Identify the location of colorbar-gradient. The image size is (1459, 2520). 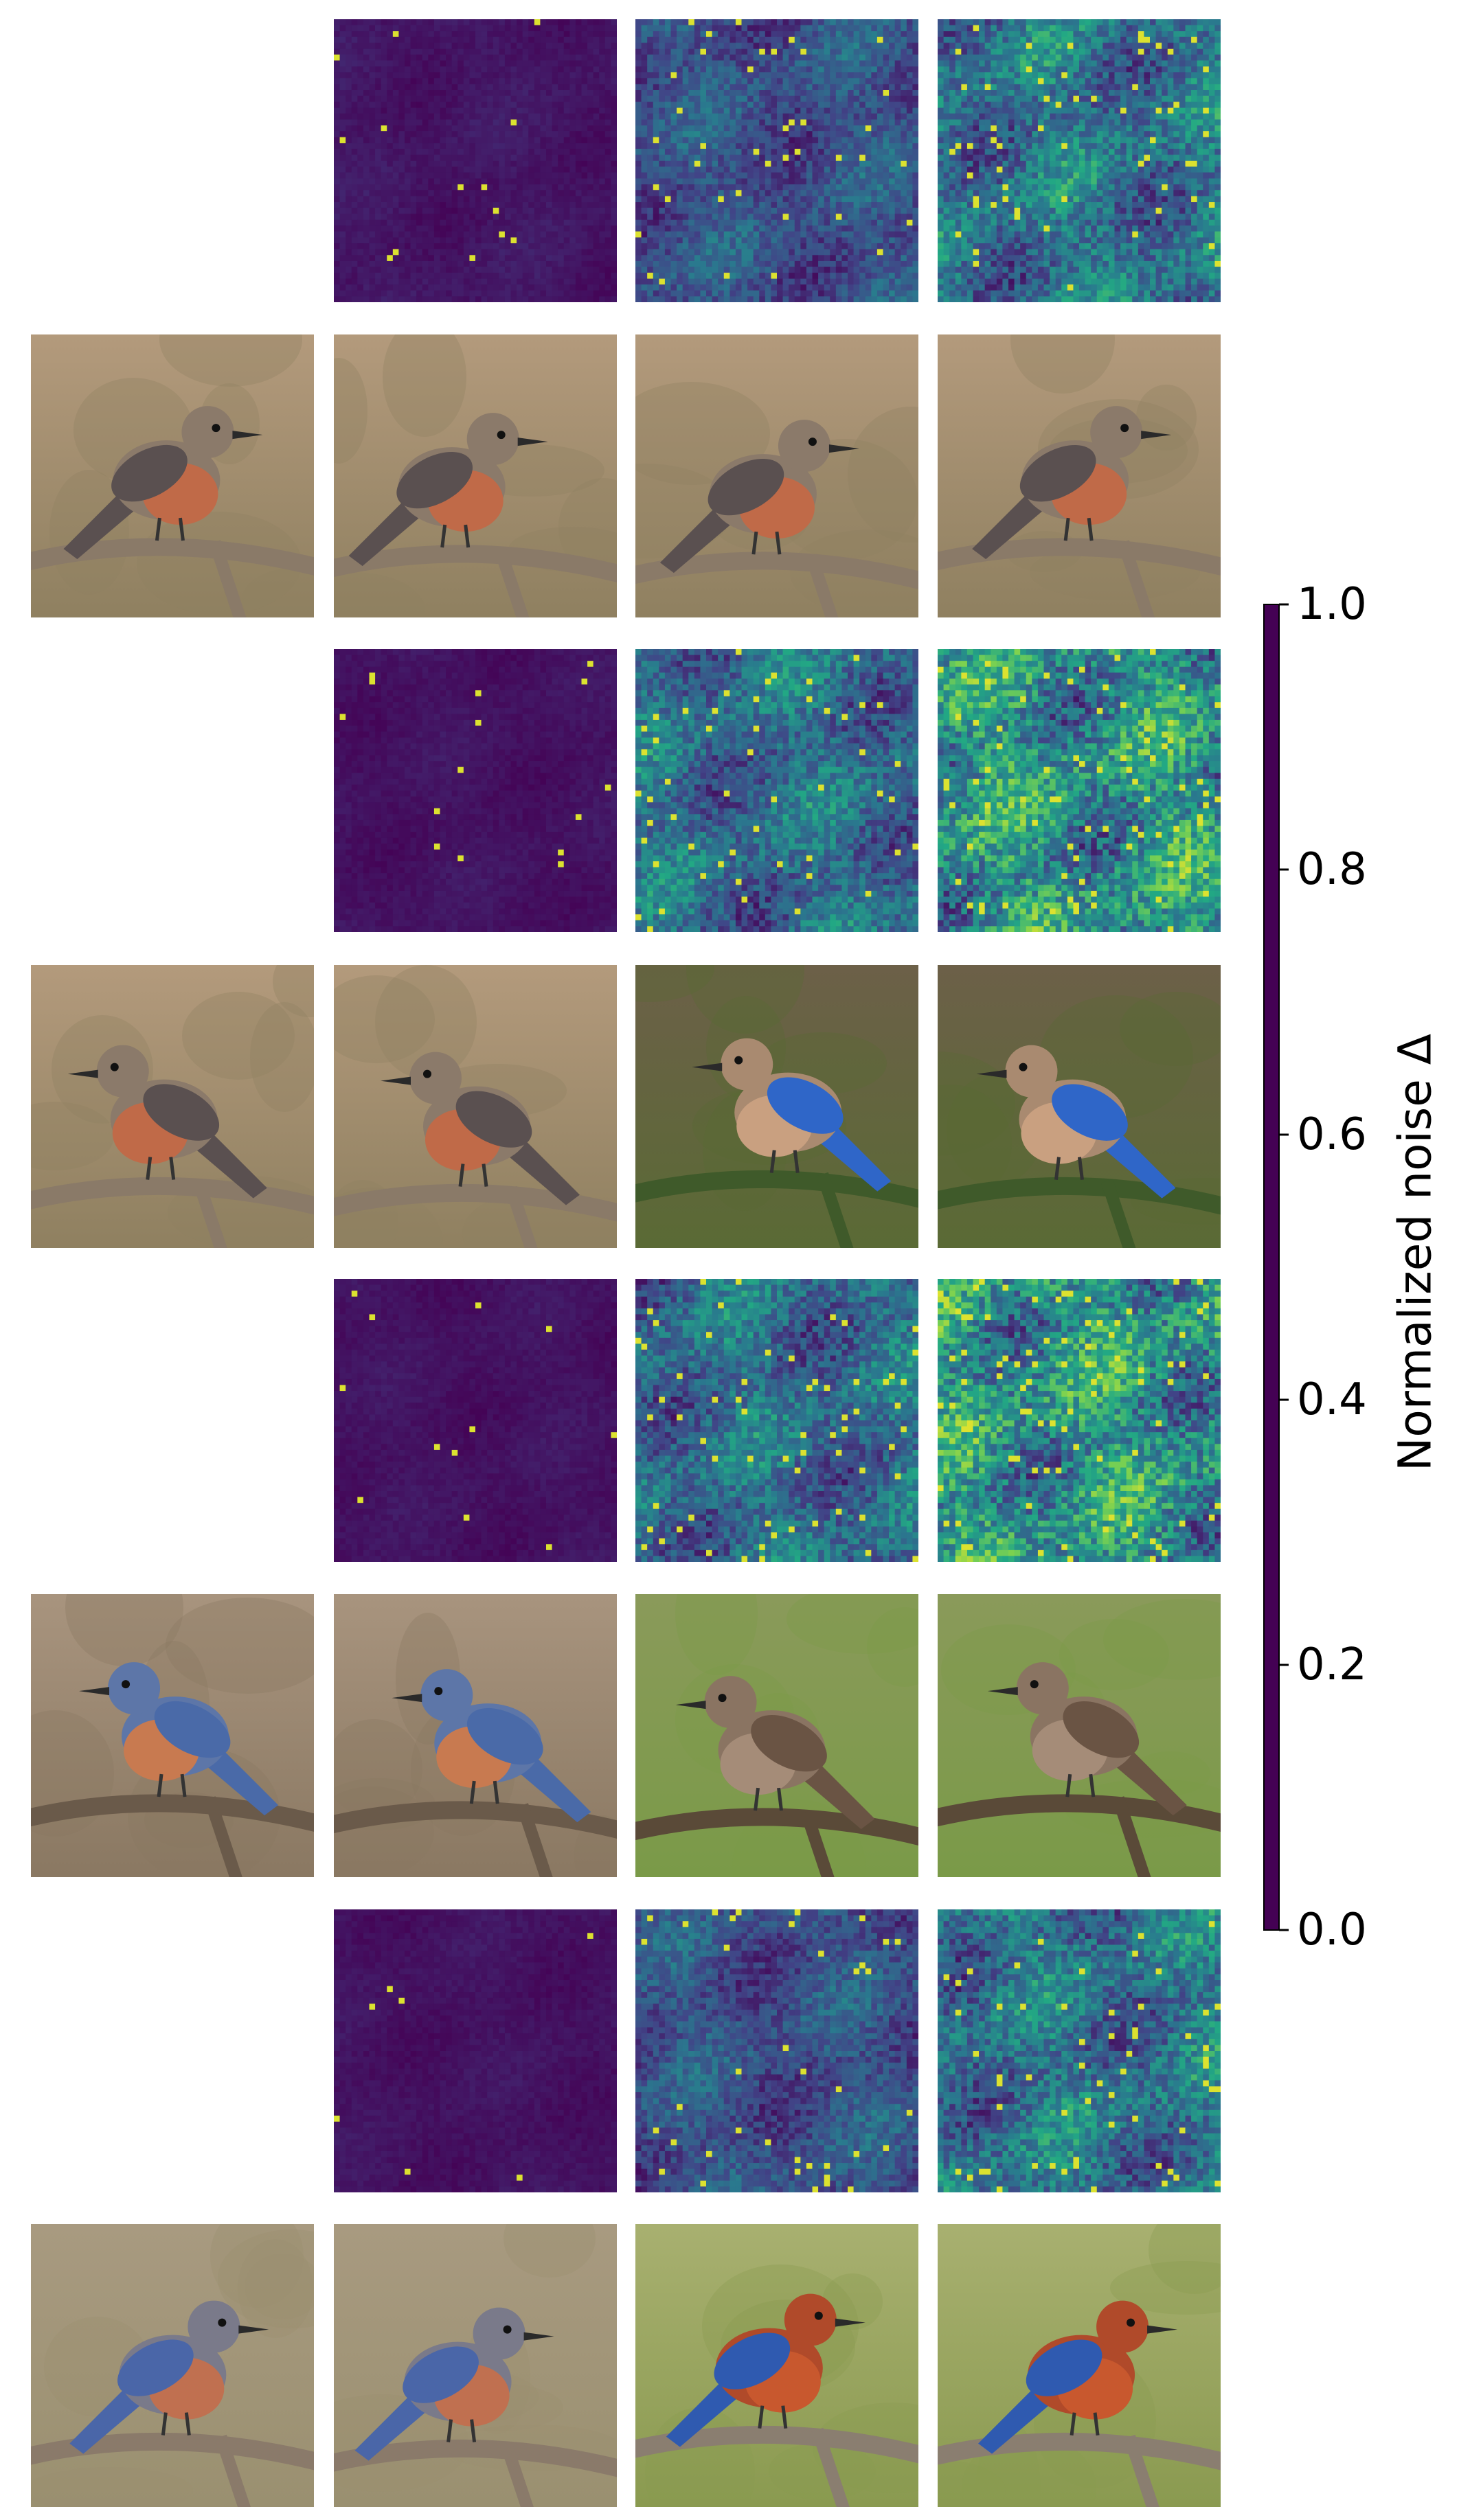
(1276, 1267).